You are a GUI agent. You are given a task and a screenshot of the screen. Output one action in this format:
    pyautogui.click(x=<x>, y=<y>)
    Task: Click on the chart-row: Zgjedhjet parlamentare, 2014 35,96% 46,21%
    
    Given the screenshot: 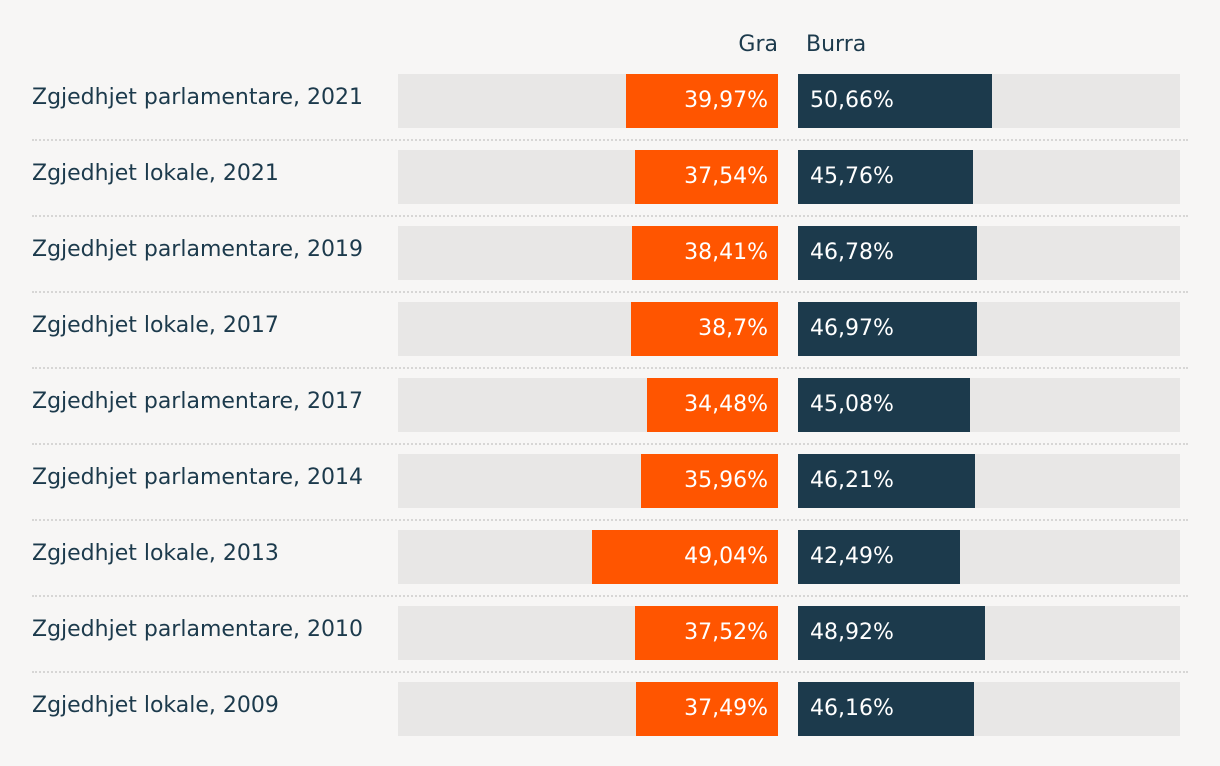 What is the action you would take?
    pyautogui.click(x=610, y=492)
    